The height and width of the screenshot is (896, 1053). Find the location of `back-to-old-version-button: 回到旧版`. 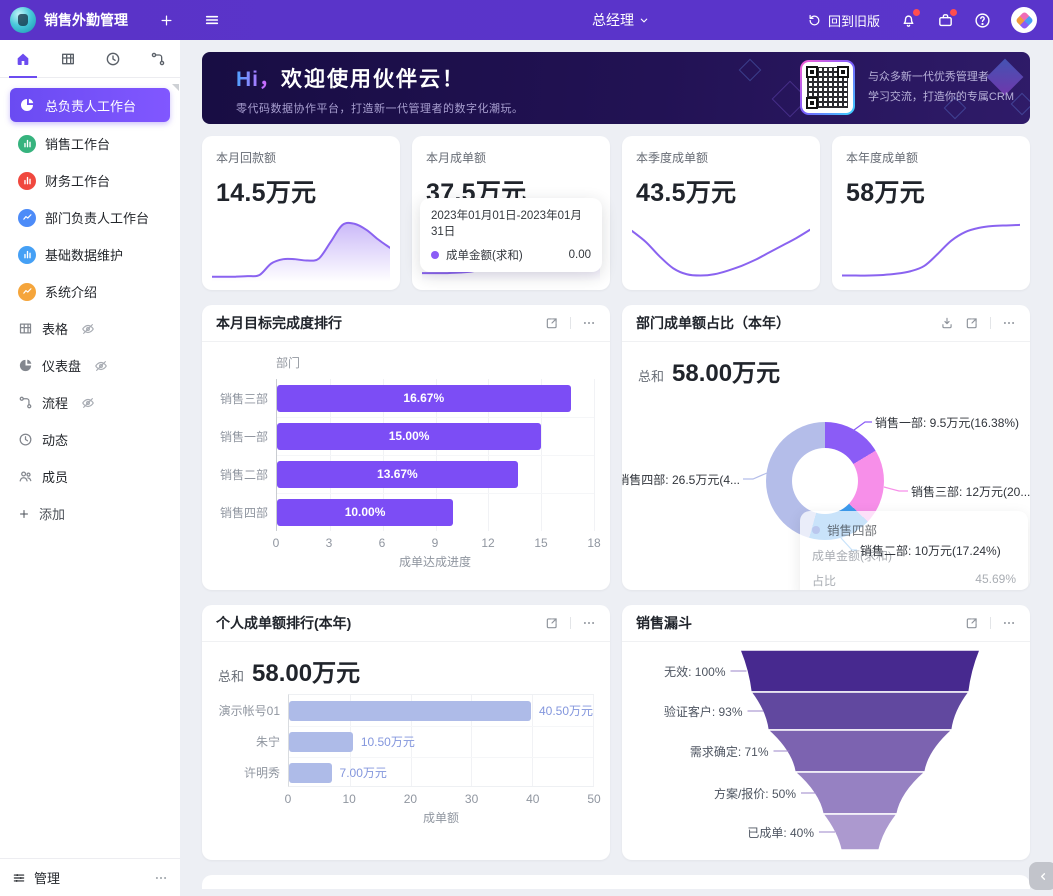

back-to-old-version-button: 回到旧版 is located at coordinates (843, 20).